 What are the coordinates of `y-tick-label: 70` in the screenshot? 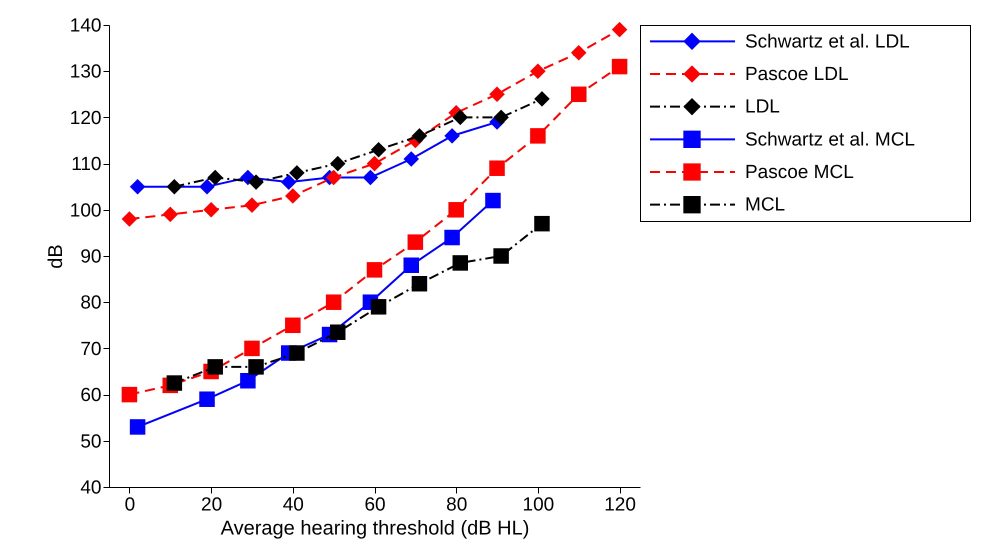 It's located at (91, 349).